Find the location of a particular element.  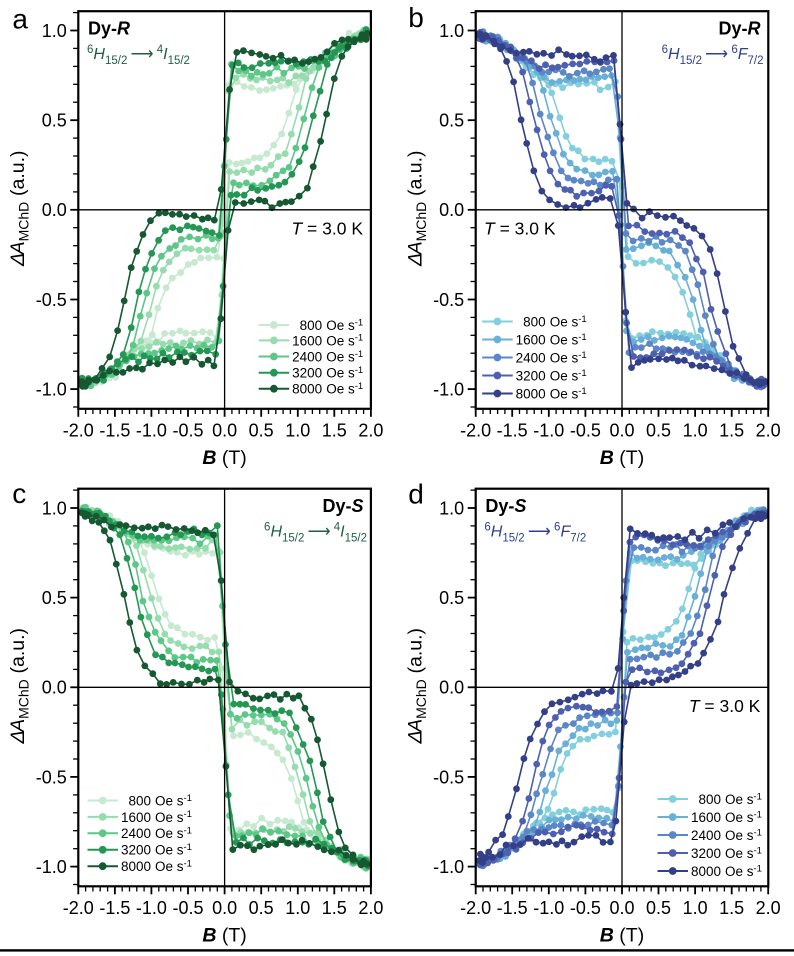

svg-text: a is located at coordinates (20, 19).